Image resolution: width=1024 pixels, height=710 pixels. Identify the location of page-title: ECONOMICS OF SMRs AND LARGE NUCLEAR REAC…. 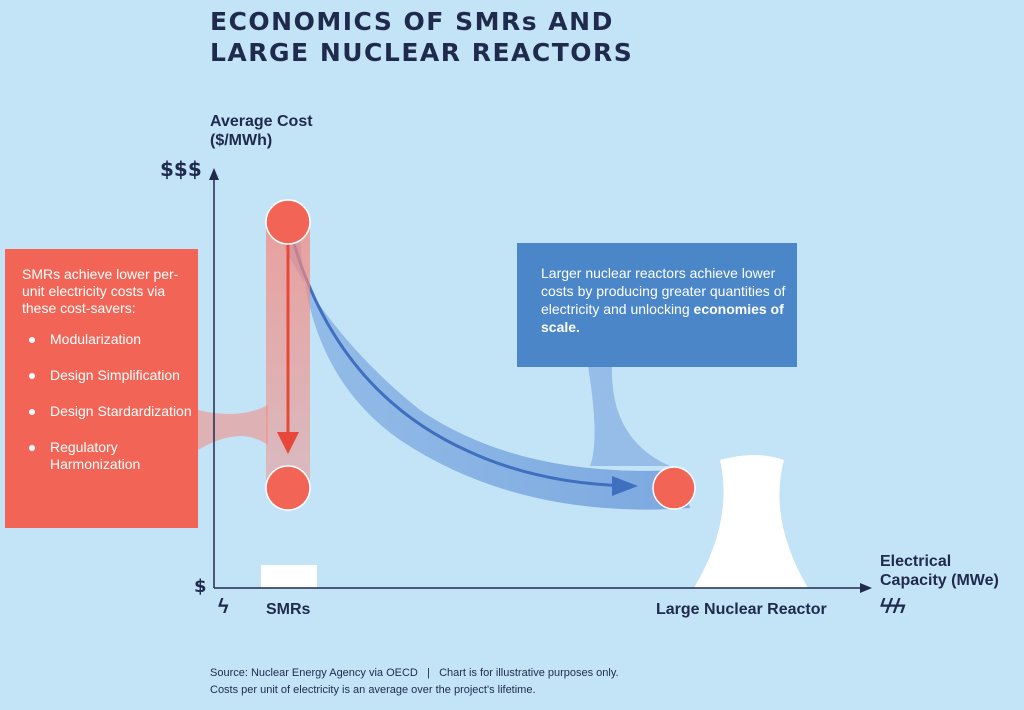
(560, 37).